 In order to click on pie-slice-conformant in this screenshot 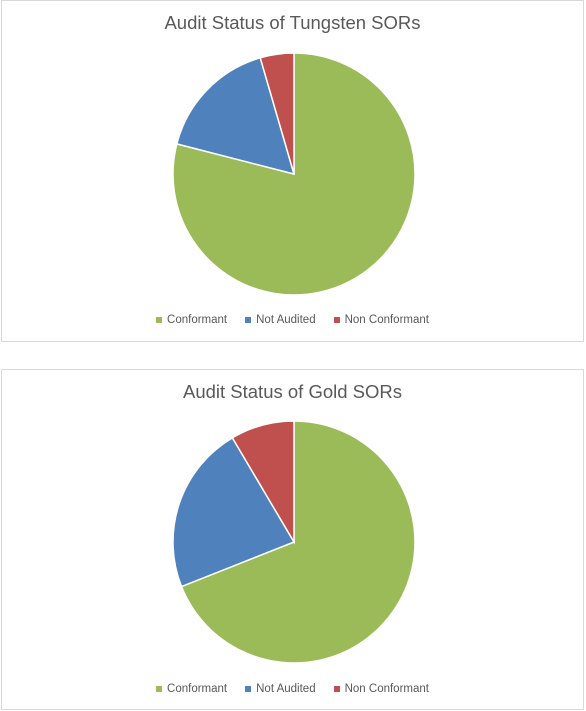, I will do `click(298, 542)`.